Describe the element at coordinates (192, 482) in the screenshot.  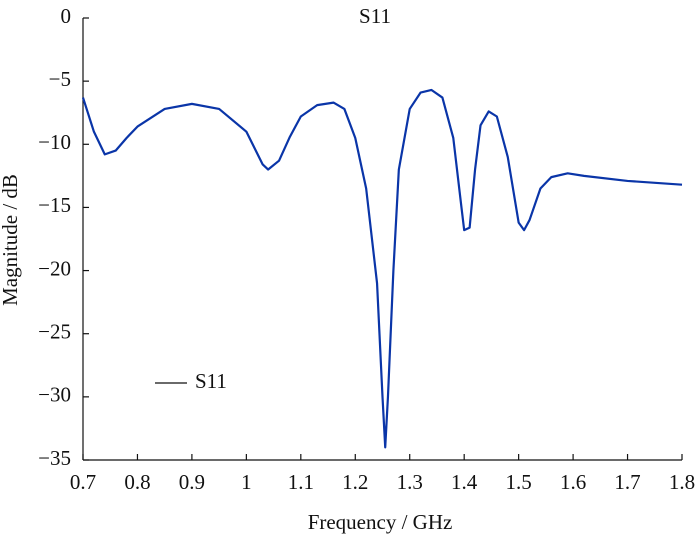
I see `x-tick-label: 0.9` at that location.